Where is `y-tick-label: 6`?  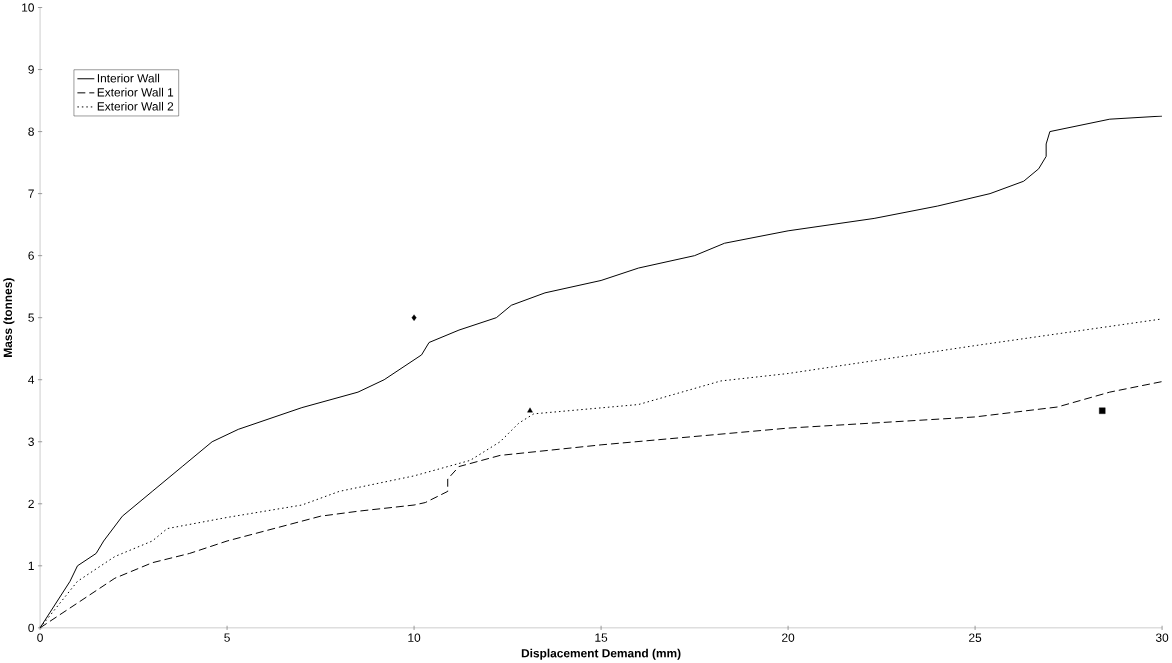
y-tick-label: 6 is located at coordinates (31, 255).